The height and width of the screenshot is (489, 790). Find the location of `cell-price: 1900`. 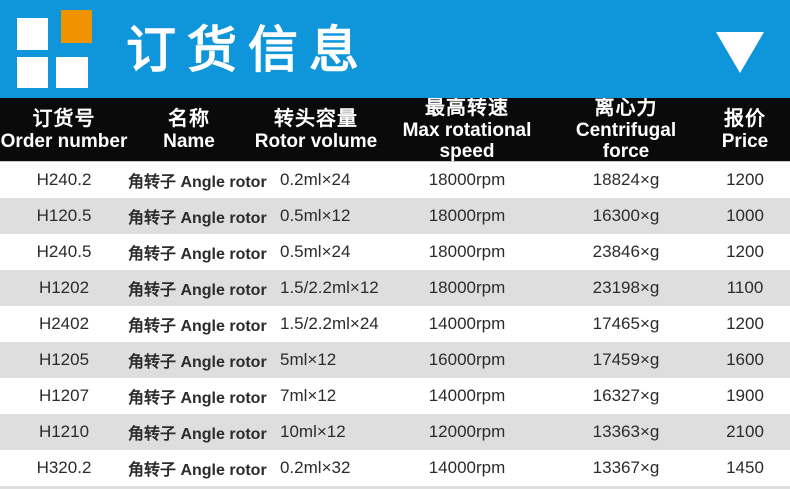

cell-price: 1900 is located at coordinates (745, 395).